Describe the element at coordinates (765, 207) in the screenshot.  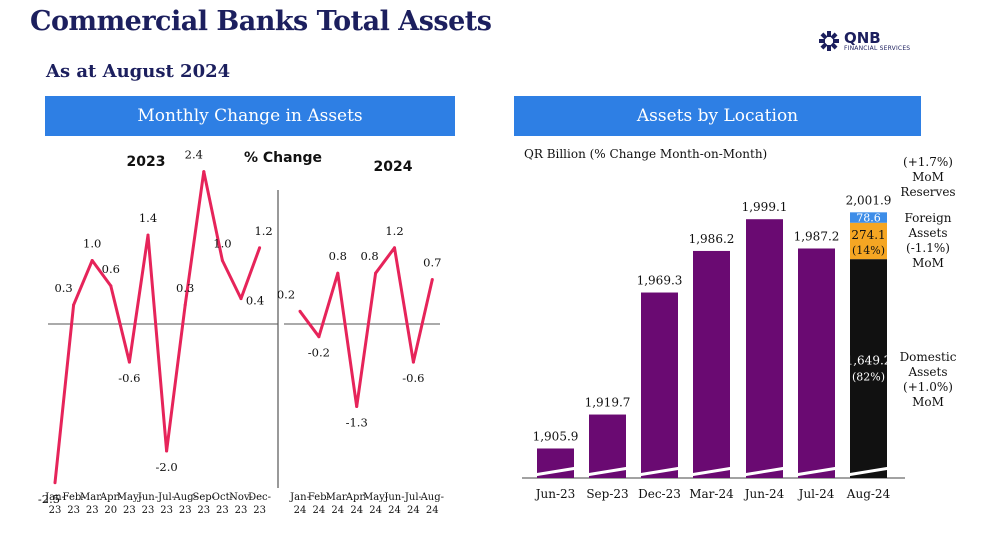
I see `bar-value-label: 1,999.1` at that location.